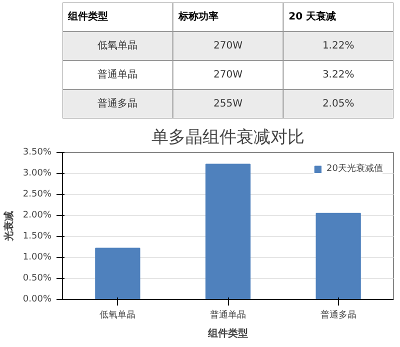 This screenshot has height=347, width=400. I want to click on text: 普通多晶, so click(118, 104).